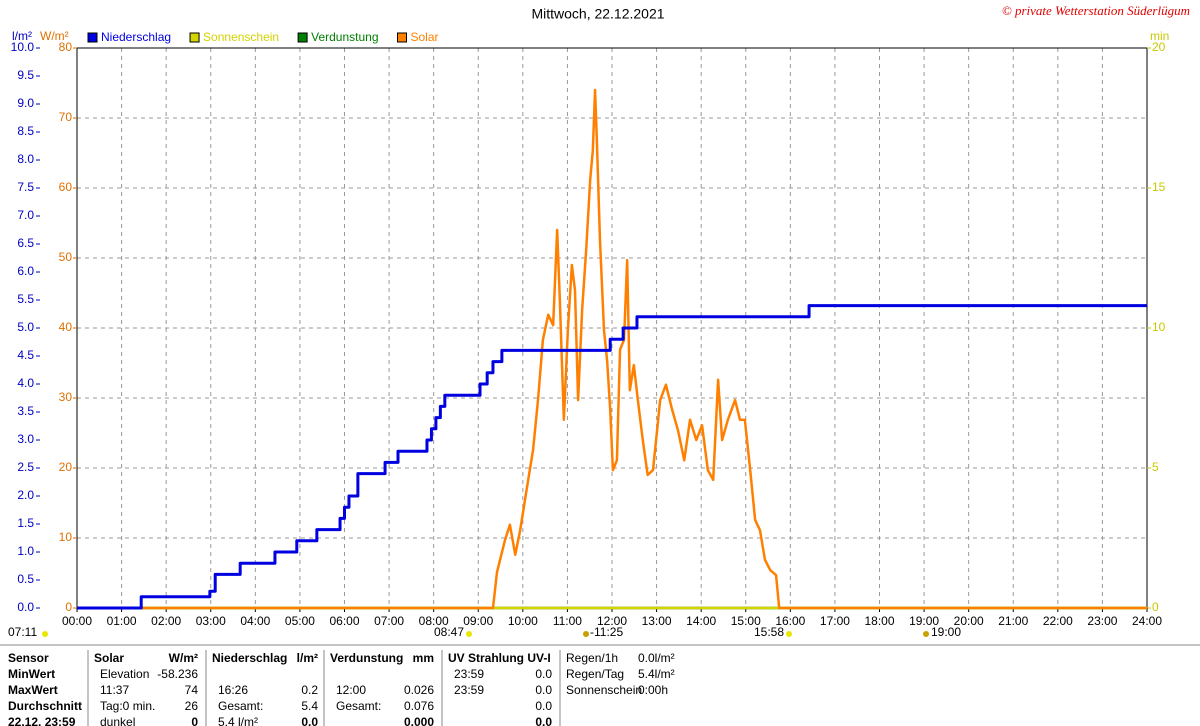 Image resolution: width=1200 pixels, height=726 pixels. I want to click on table-row-label: MinWert, so click(31, 674).